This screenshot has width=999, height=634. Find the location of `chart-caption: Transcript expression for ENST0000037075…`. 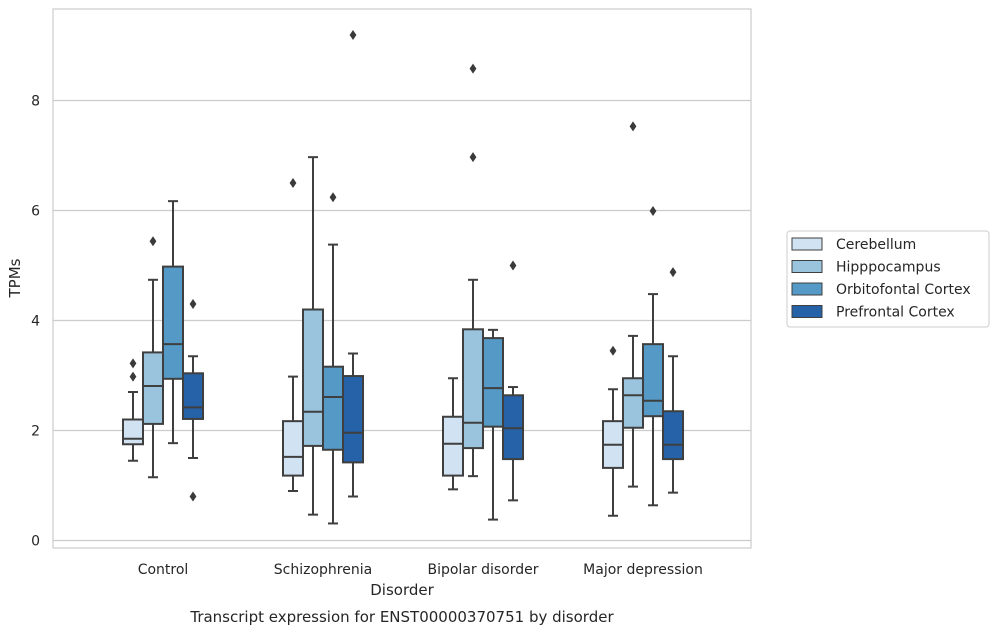

chart-caption: Transcript expression for ENST0000037075… is located at coordinates (401, 617).